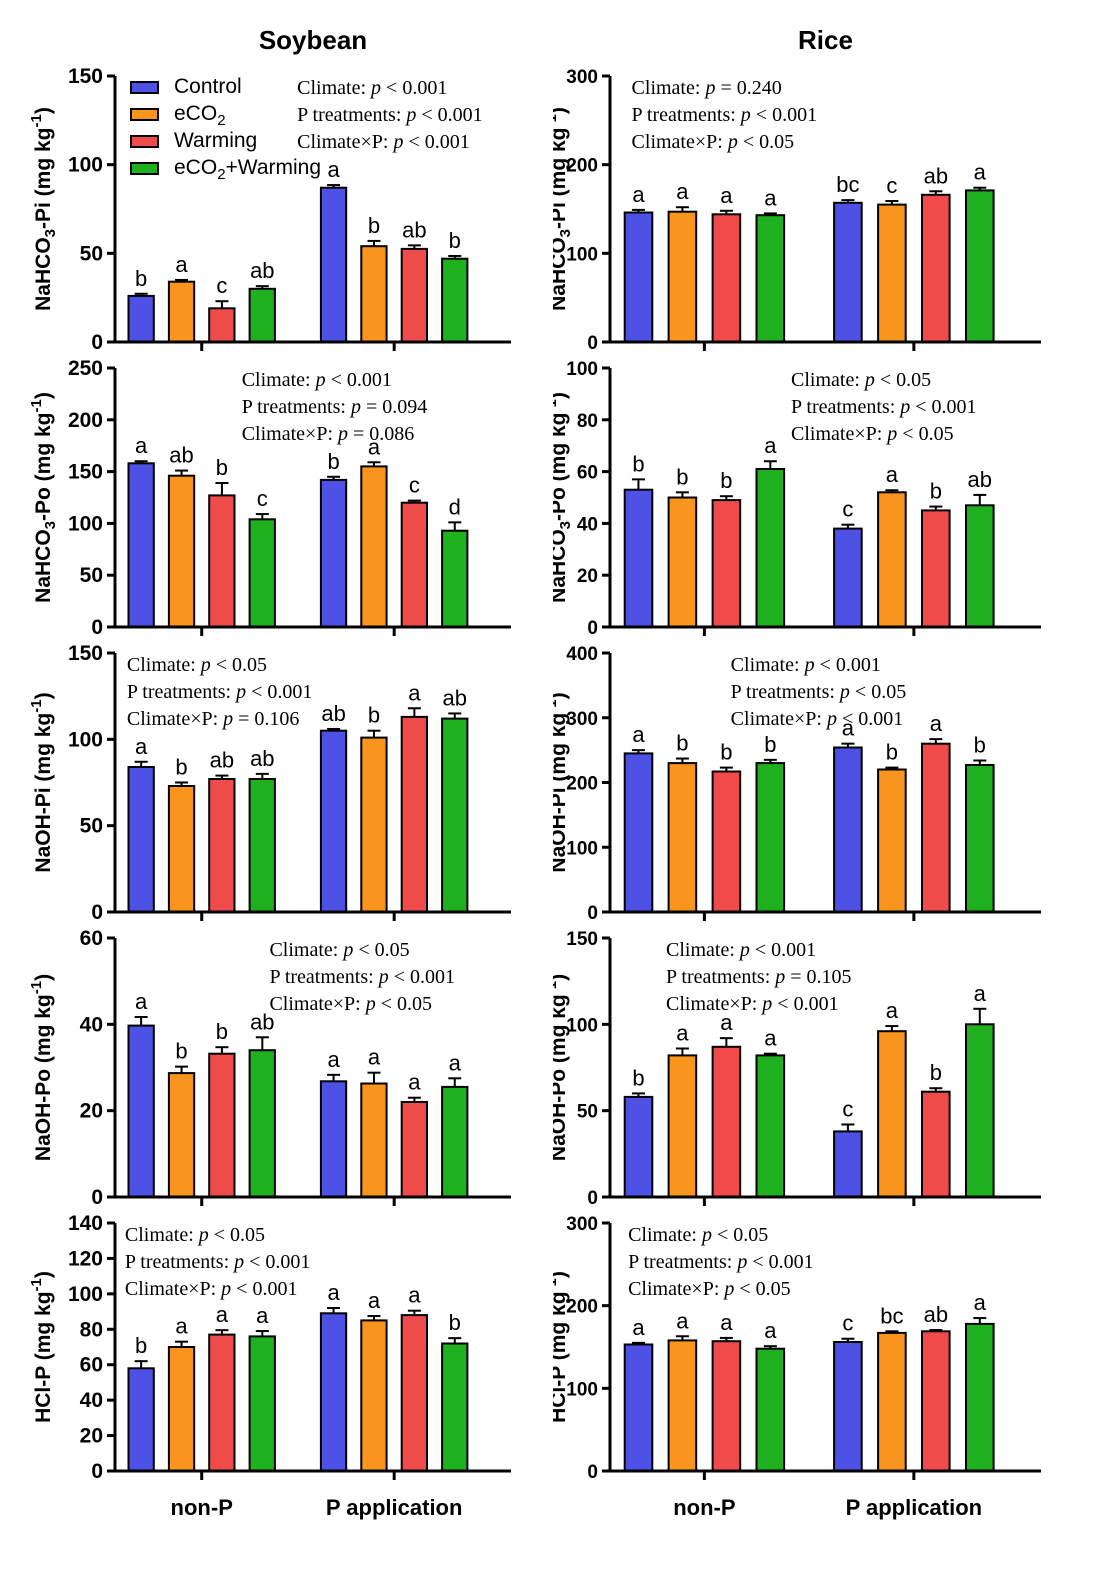  I want to click on stats-line: Climate×P: p < 0.001, so click(383, 142).